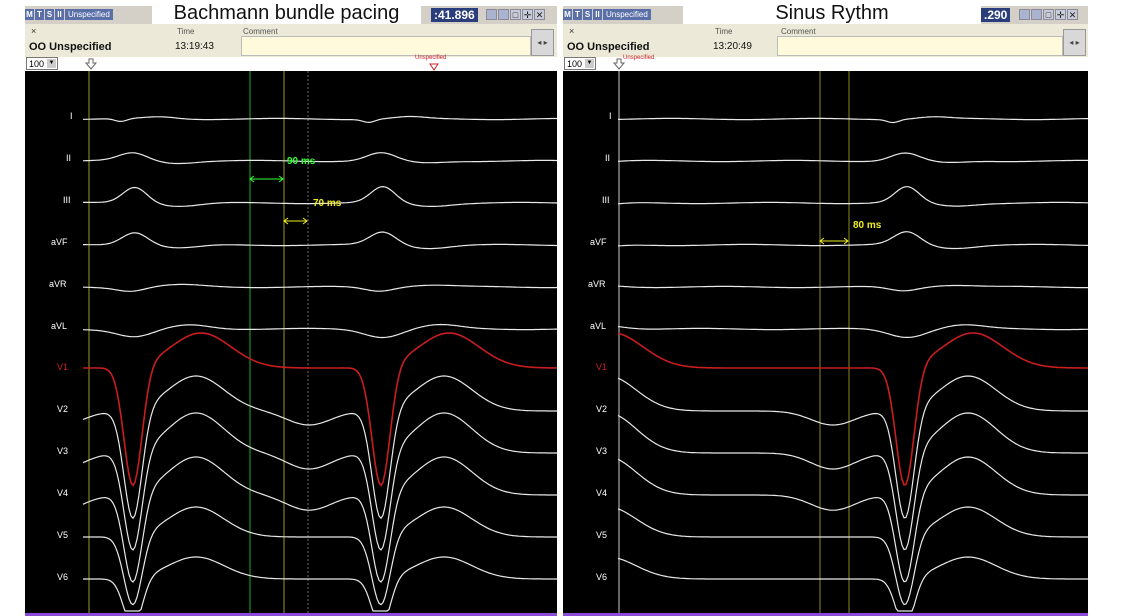 The height and width of the screenshot is (616, 1125). What do you see at coordinates (639, 58) in the screenshot?
I see `event-marker-label: Unspecified` at bounding box center [639, 58].